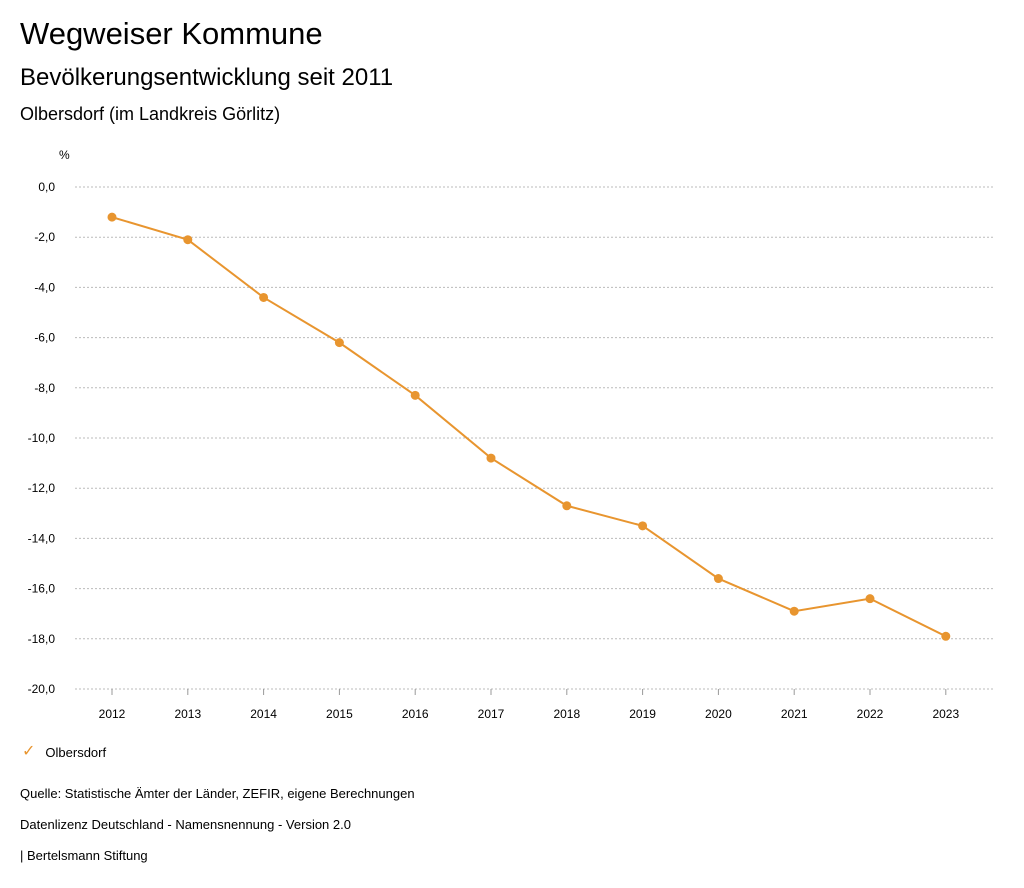 The image size is (1024, 888). I want to click on x-tick-label: 2017, so click(491, 714).